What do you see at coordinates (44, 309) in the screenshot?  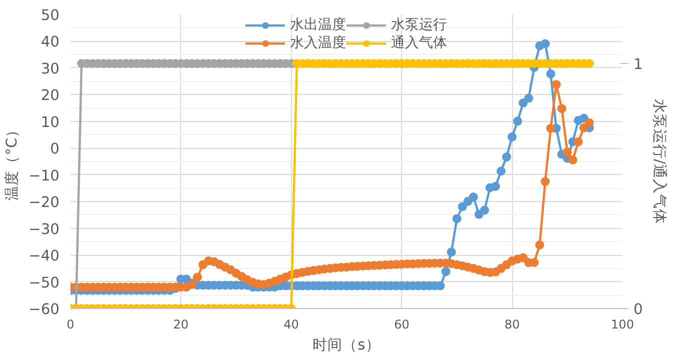 I see `y-tick-label: −60` at bounding box center [44, 309].